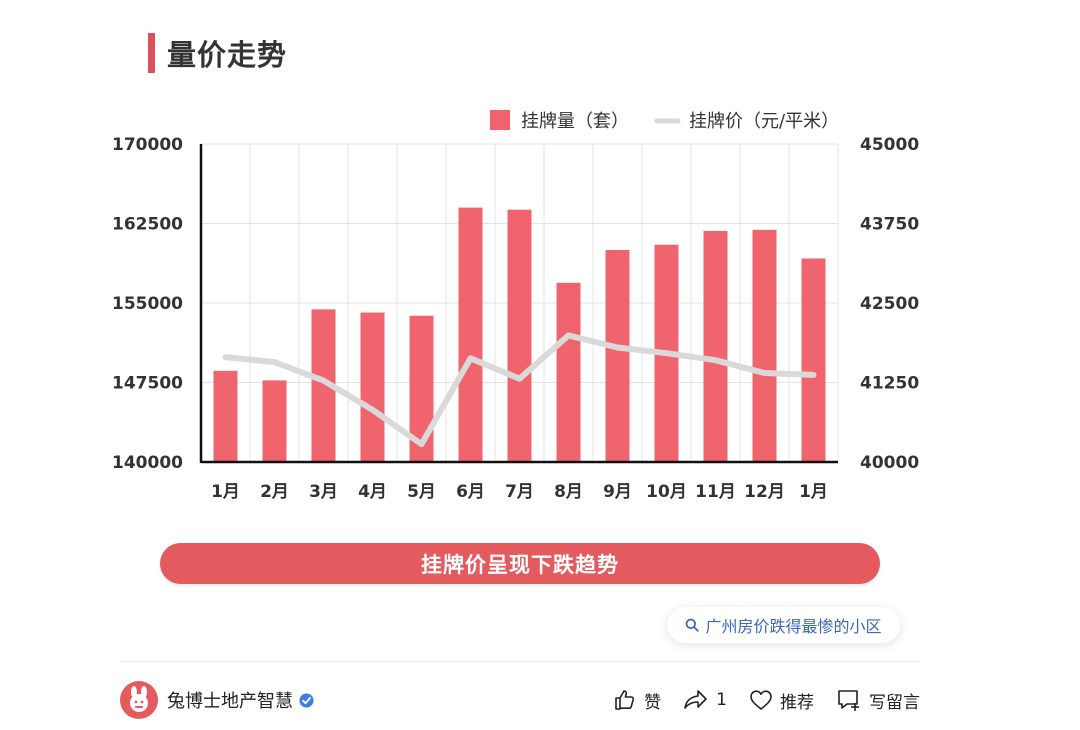  I want to click on y-left-tick-label: 170000, so click(147, 145).